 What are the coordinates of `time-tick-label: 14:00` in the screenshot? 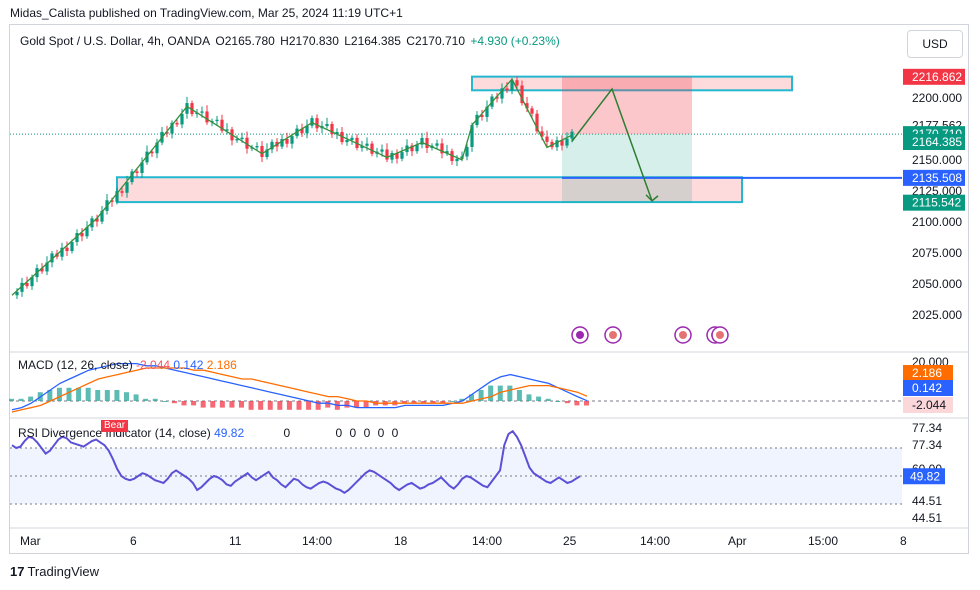 It's located at (317, 541).